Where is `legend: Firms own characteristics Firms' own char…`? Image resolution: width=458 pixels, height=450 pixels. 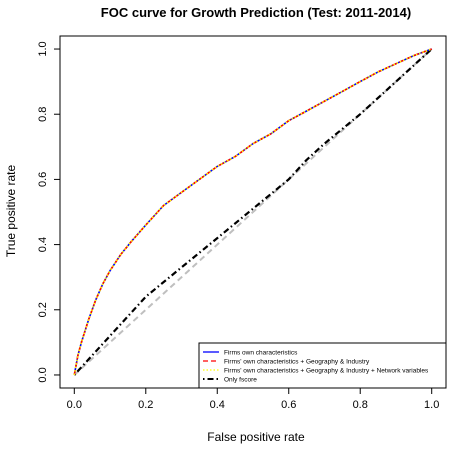 legend: Firms own characteristics Firms' own char… is located at coordinates (322, 365).